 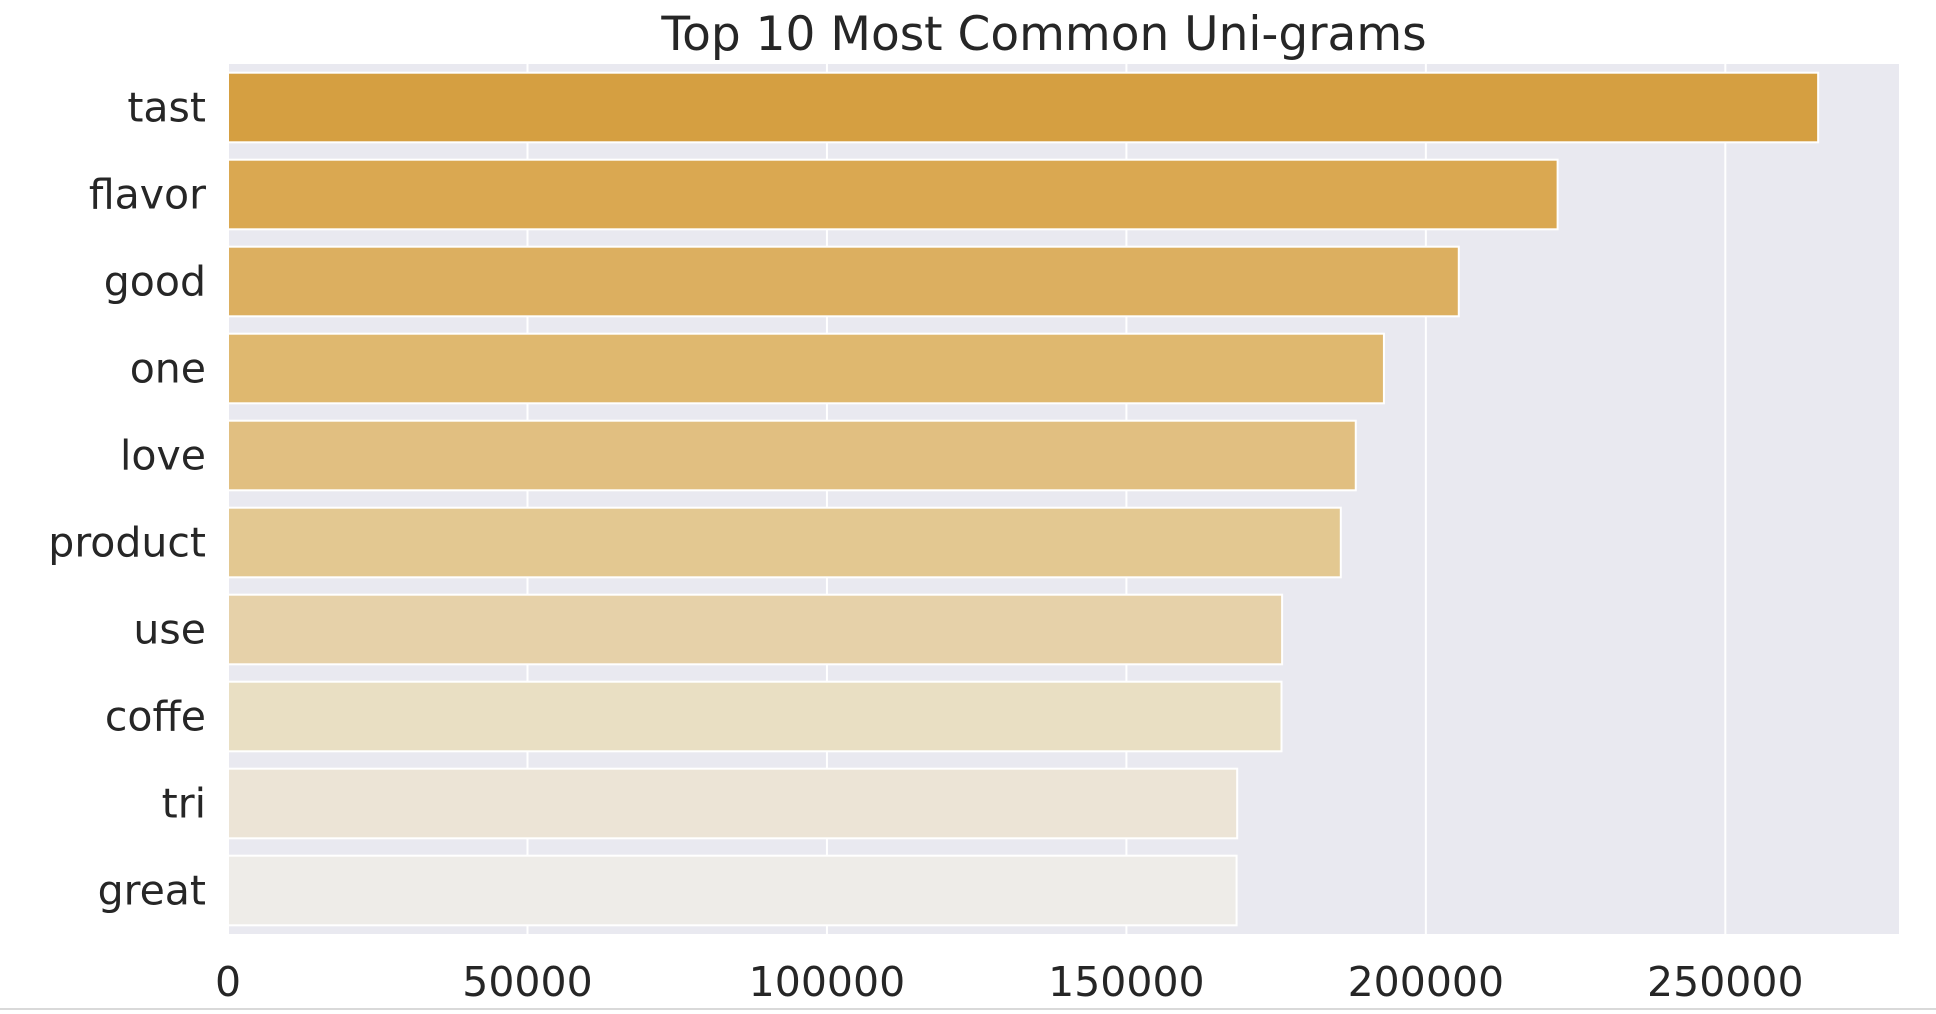 What do you see at coordinates (827, 982) in the screenshot?
I see `x-tick-label-2: 100000` at bounding box center [827, 982].